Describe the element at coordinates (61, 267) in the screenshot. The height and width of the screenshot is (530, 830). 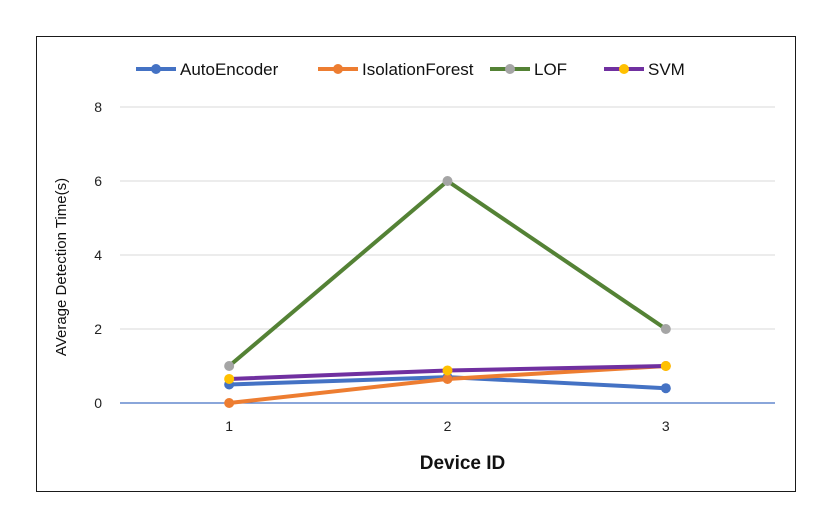
I see `y-axis-title: AVerage Detection Time(s)` at that location.